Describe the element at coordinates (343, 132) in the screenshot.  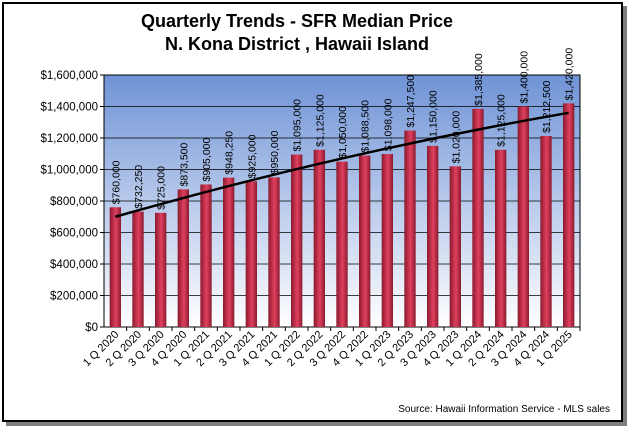
I see `data-label: $1,050,000` at that location.